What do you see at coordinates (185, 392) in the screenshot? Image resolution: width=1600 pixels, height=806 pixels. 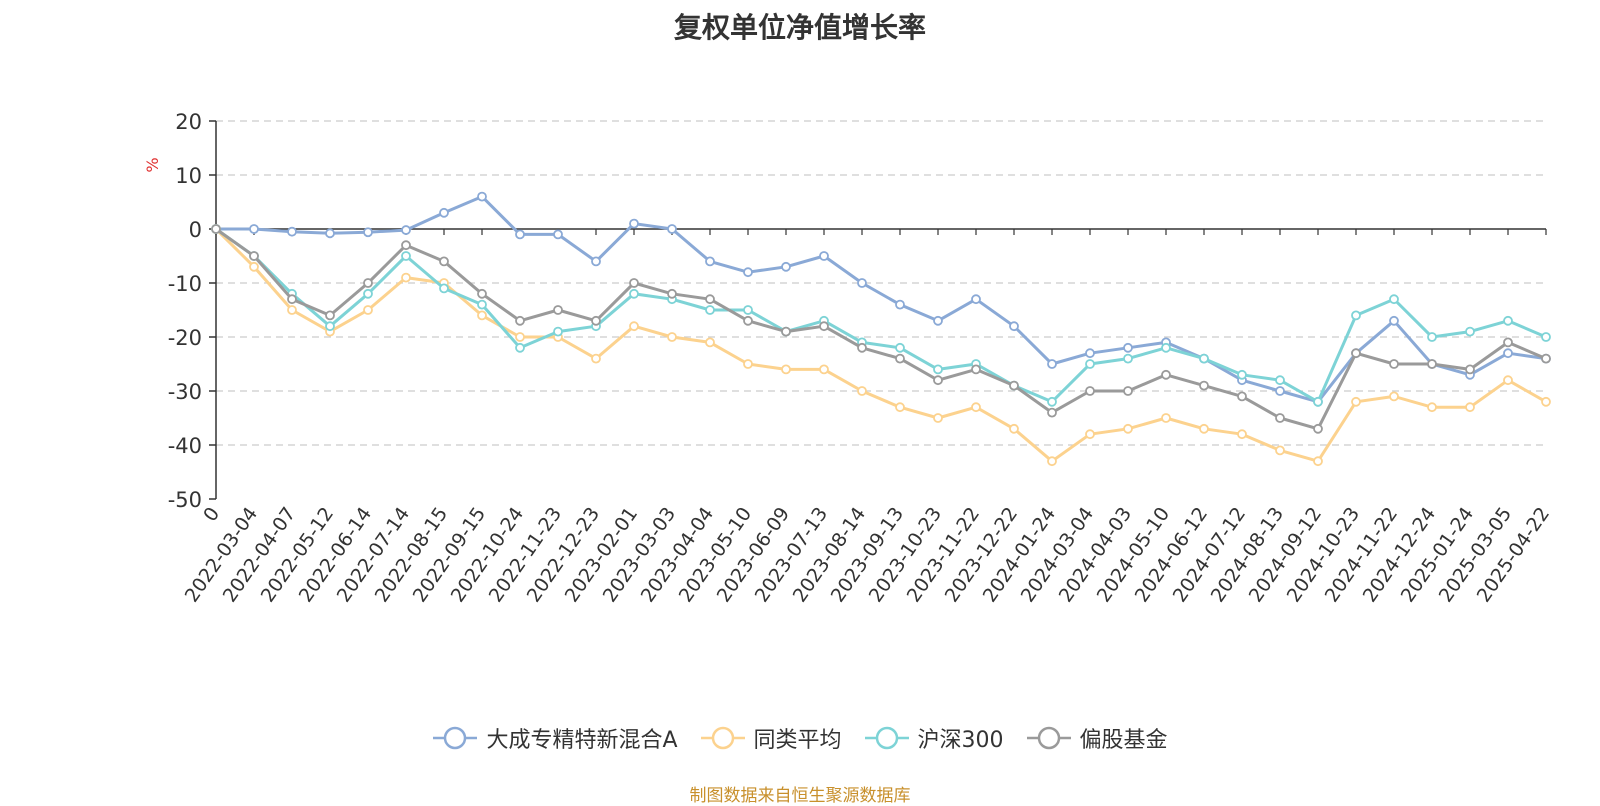 I see `y-tick-label: -30` at bounding box center [185, 392].